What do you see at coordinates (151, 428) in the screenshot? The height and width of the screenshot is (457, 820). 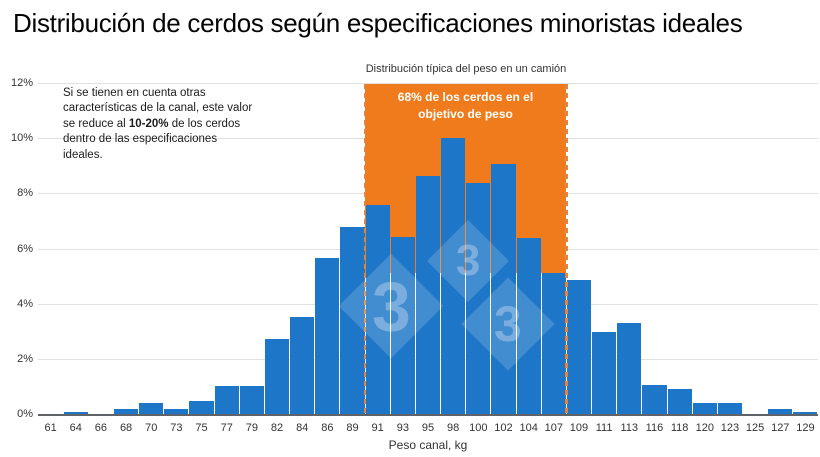 I see `x-tick-label: 70` at bounding box center [151, 428].